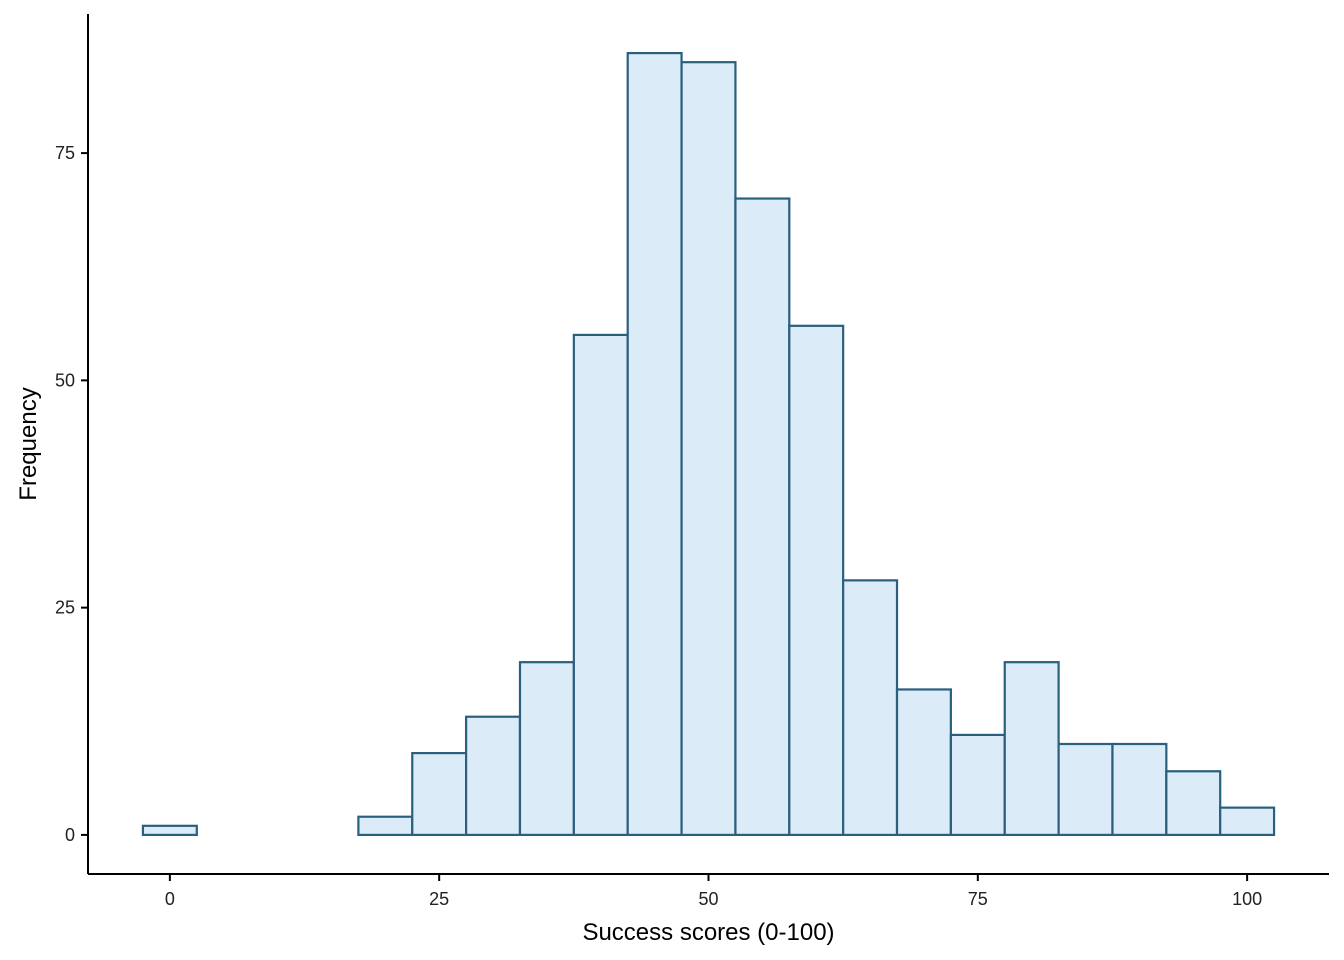 This screenshot has width=1344, height=960. I want to click on x-tick-label: 0, so click(170, 899).